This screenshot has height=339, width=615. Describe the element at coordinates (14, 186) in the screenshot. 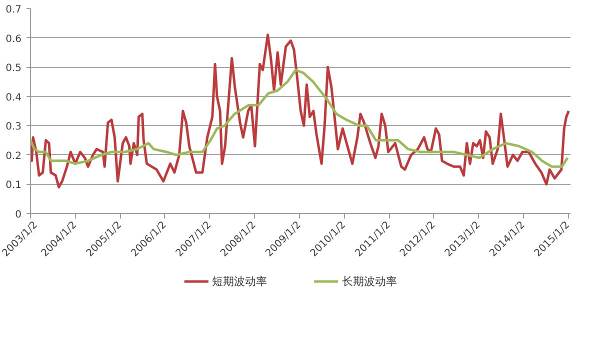

I see `y-tick-label: 0.1` at that location.